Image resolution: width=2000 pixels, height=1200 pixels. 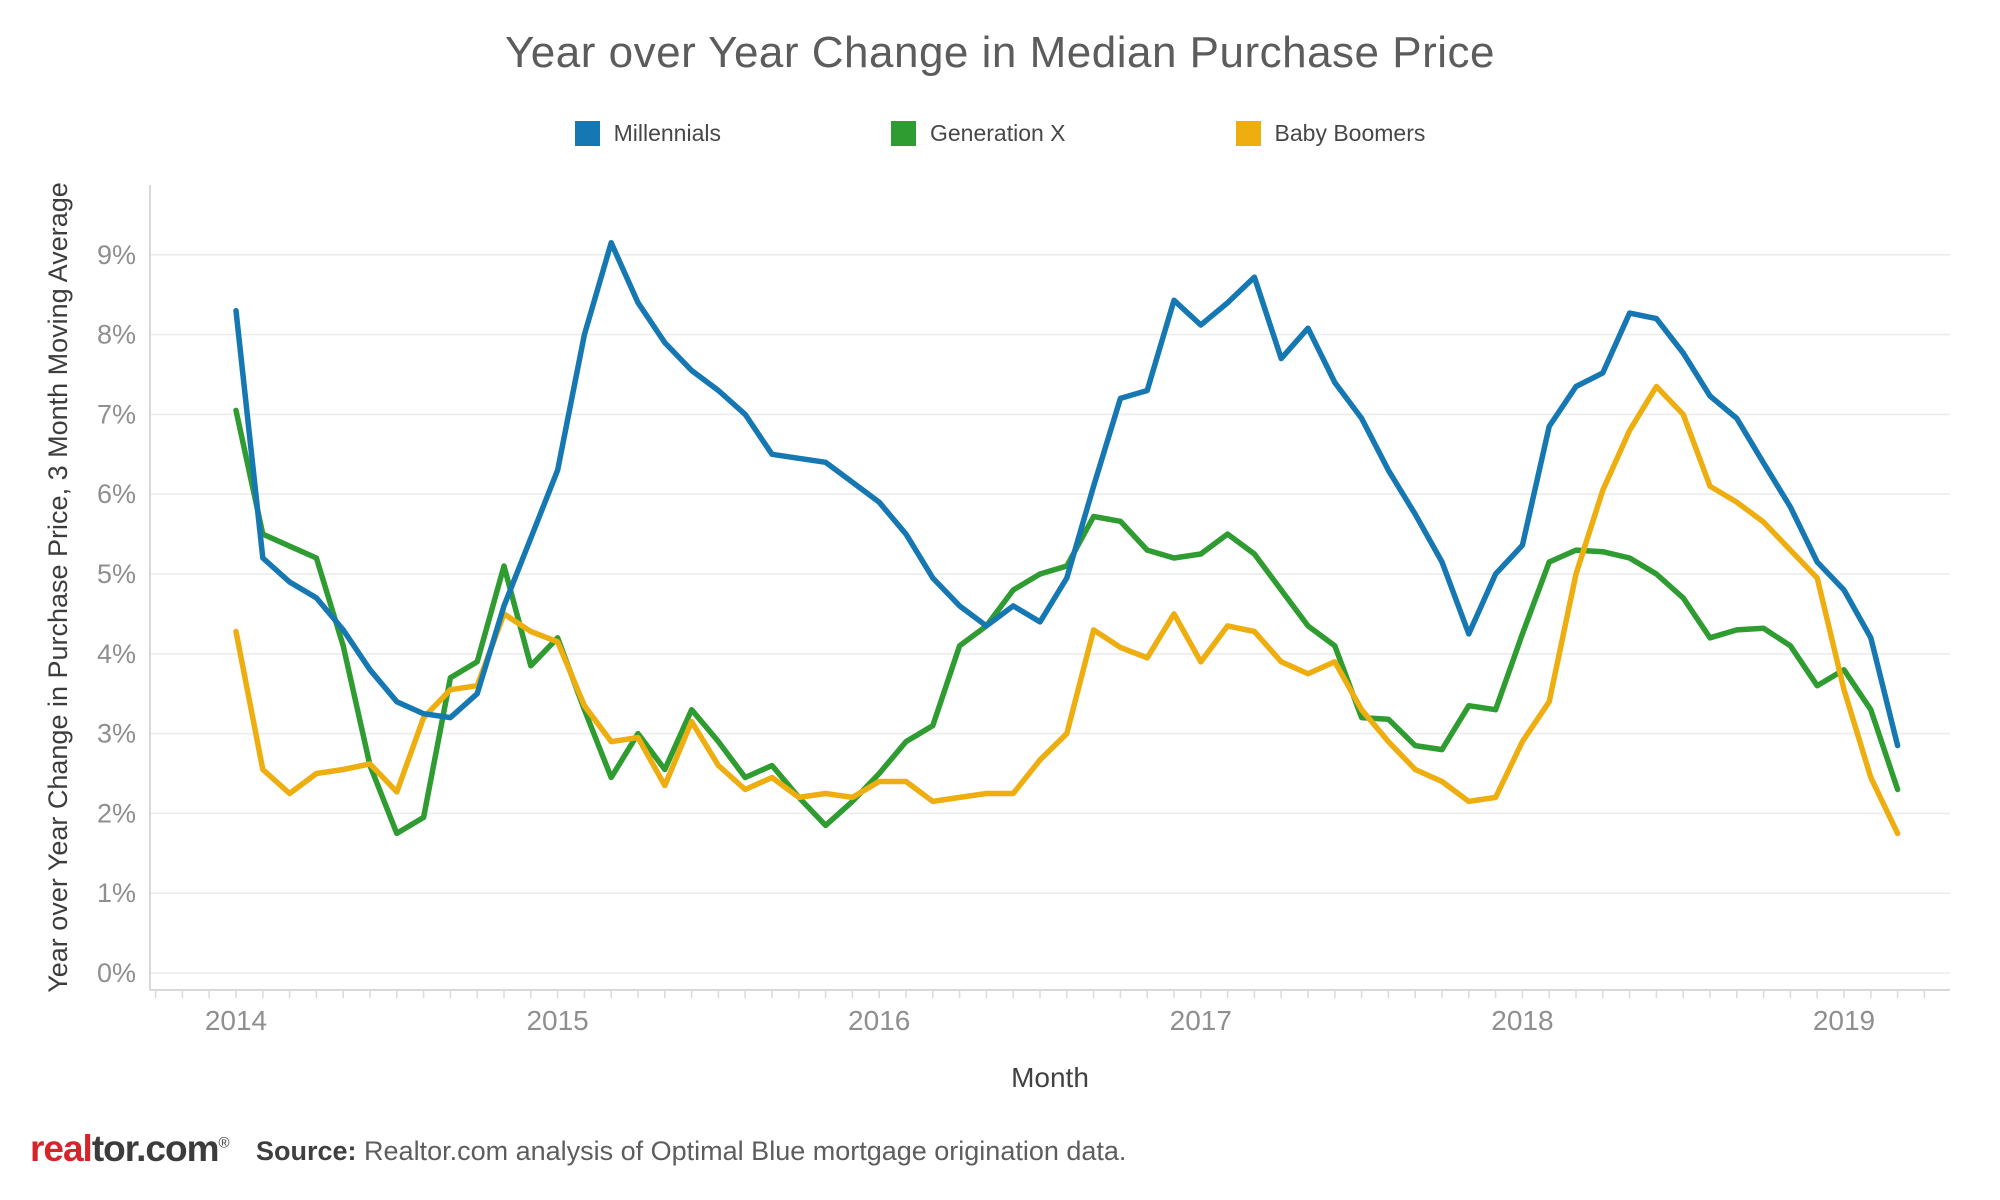 I want to click on legend-item-generation-x: Generation X, so click(x=978, y=133).